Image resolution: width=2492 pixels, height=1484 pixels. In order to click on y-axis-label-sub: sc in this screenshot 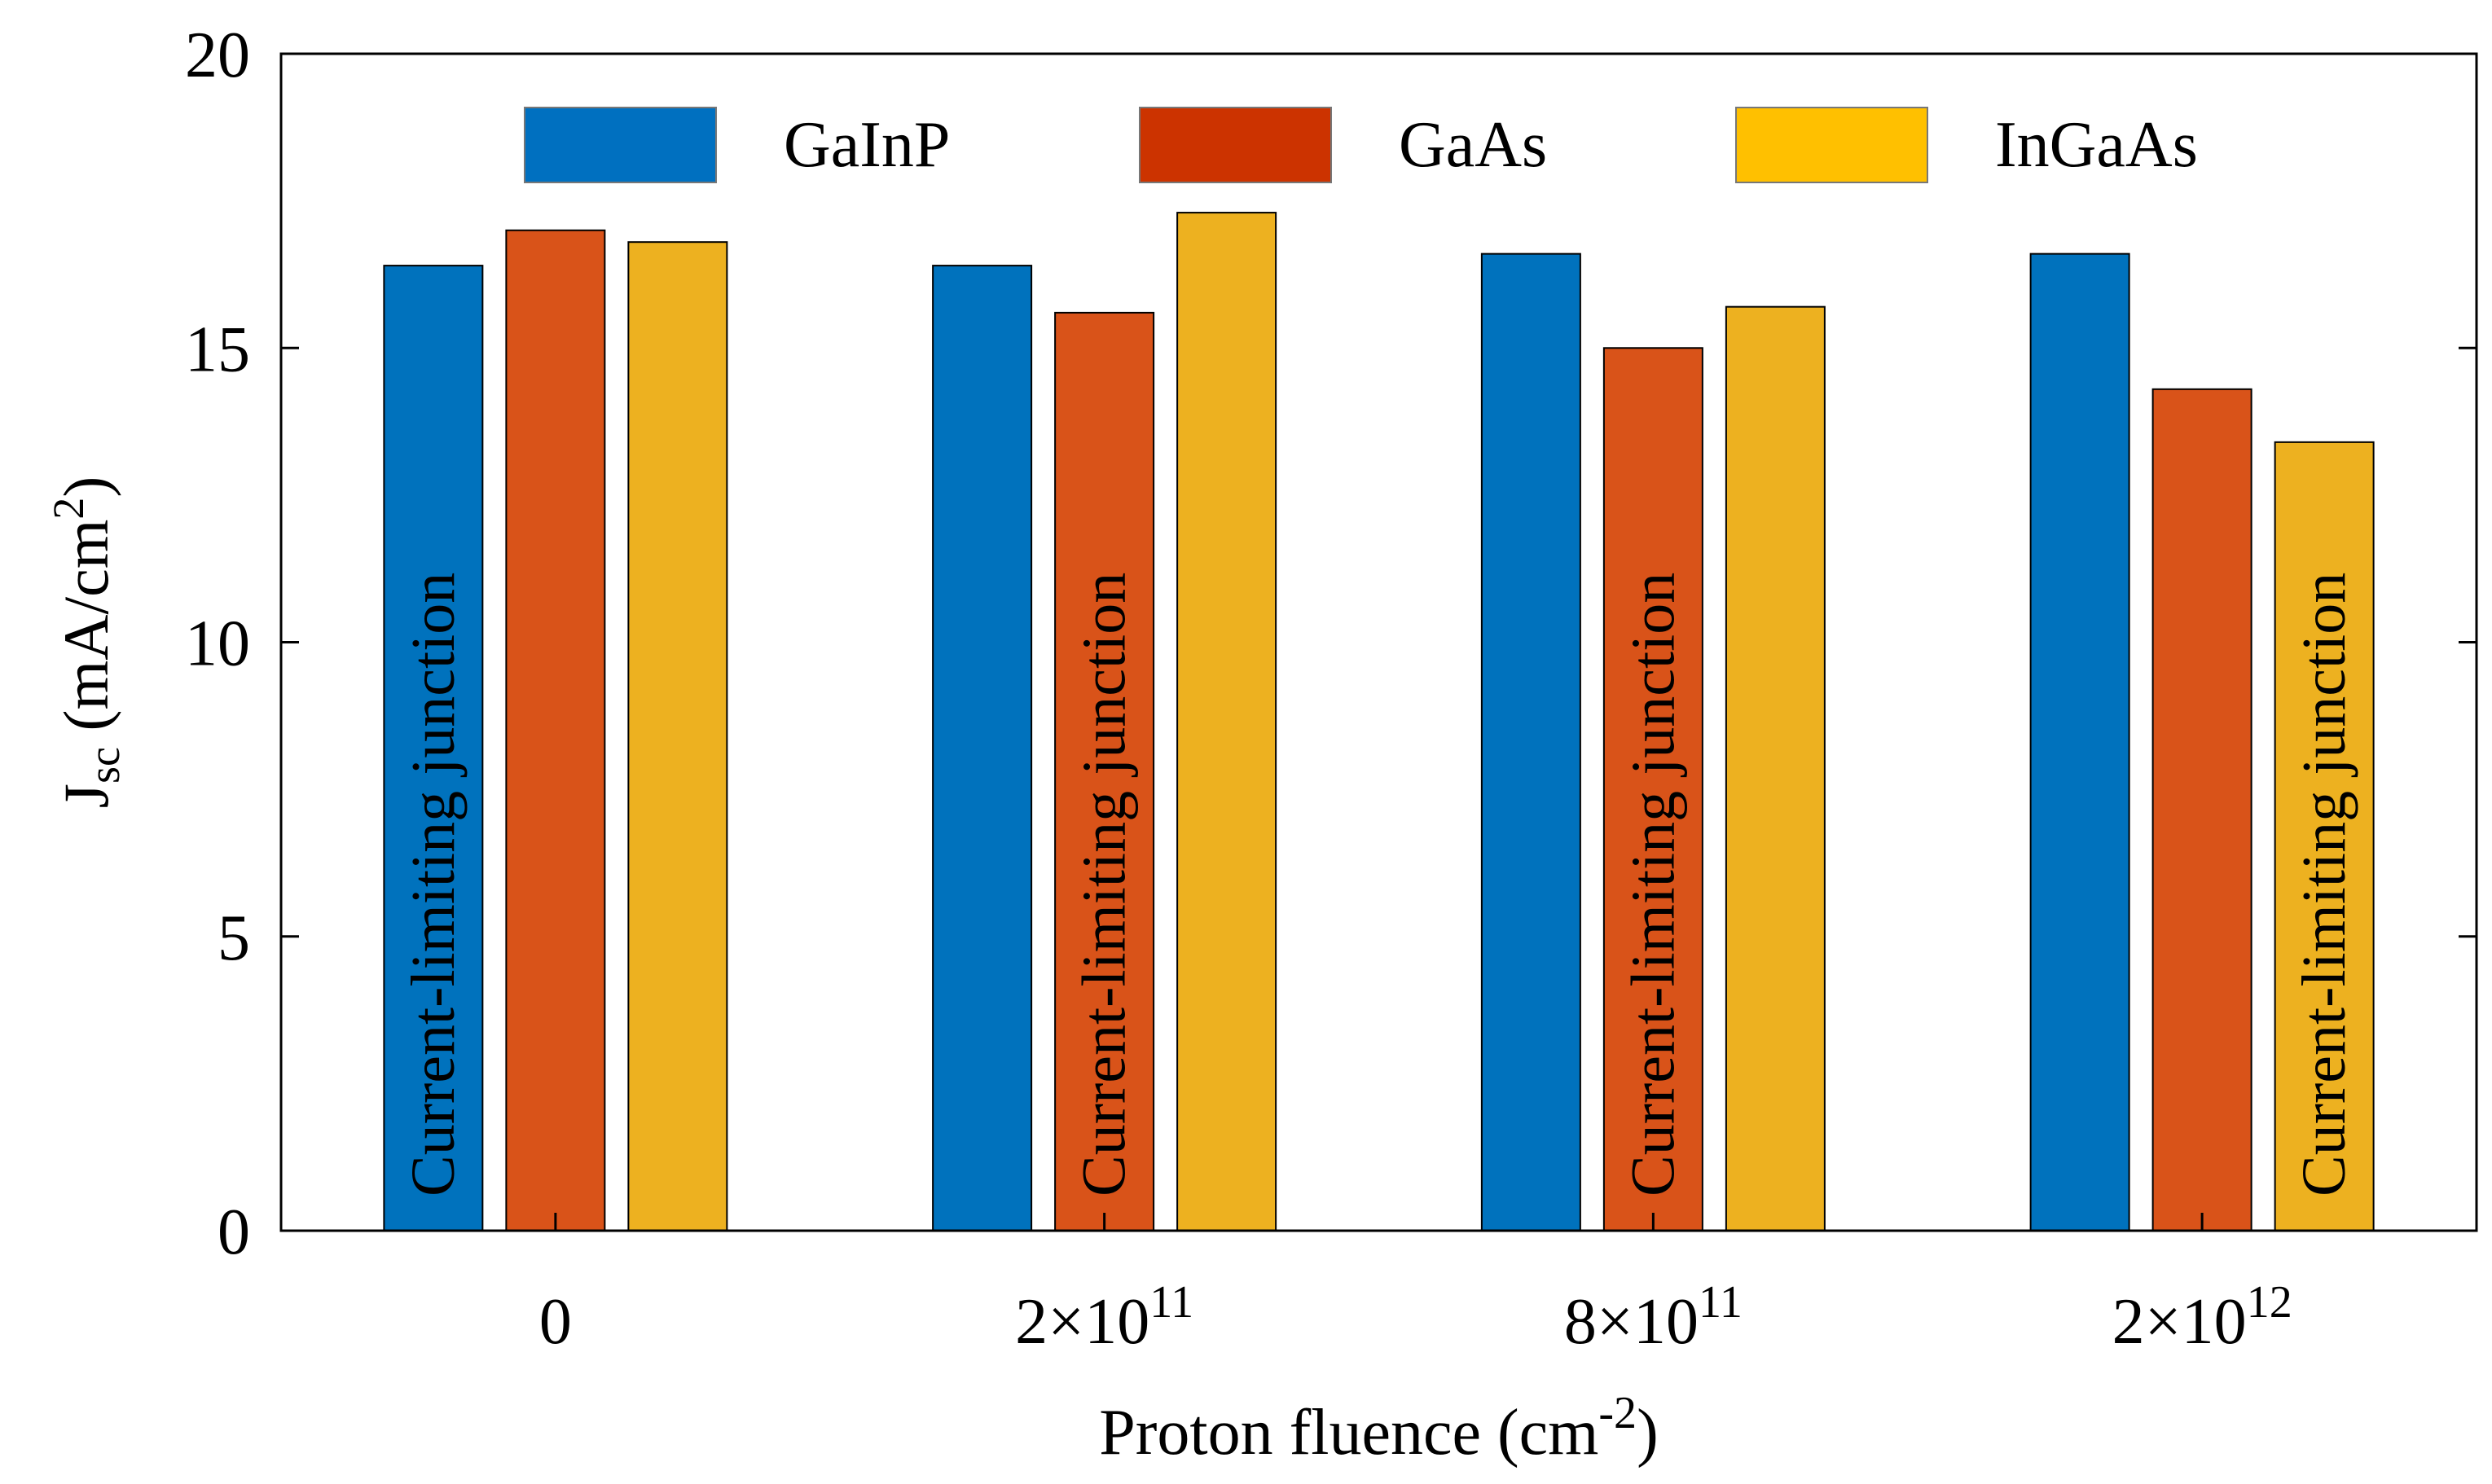, I will do `click(104, 765)`.